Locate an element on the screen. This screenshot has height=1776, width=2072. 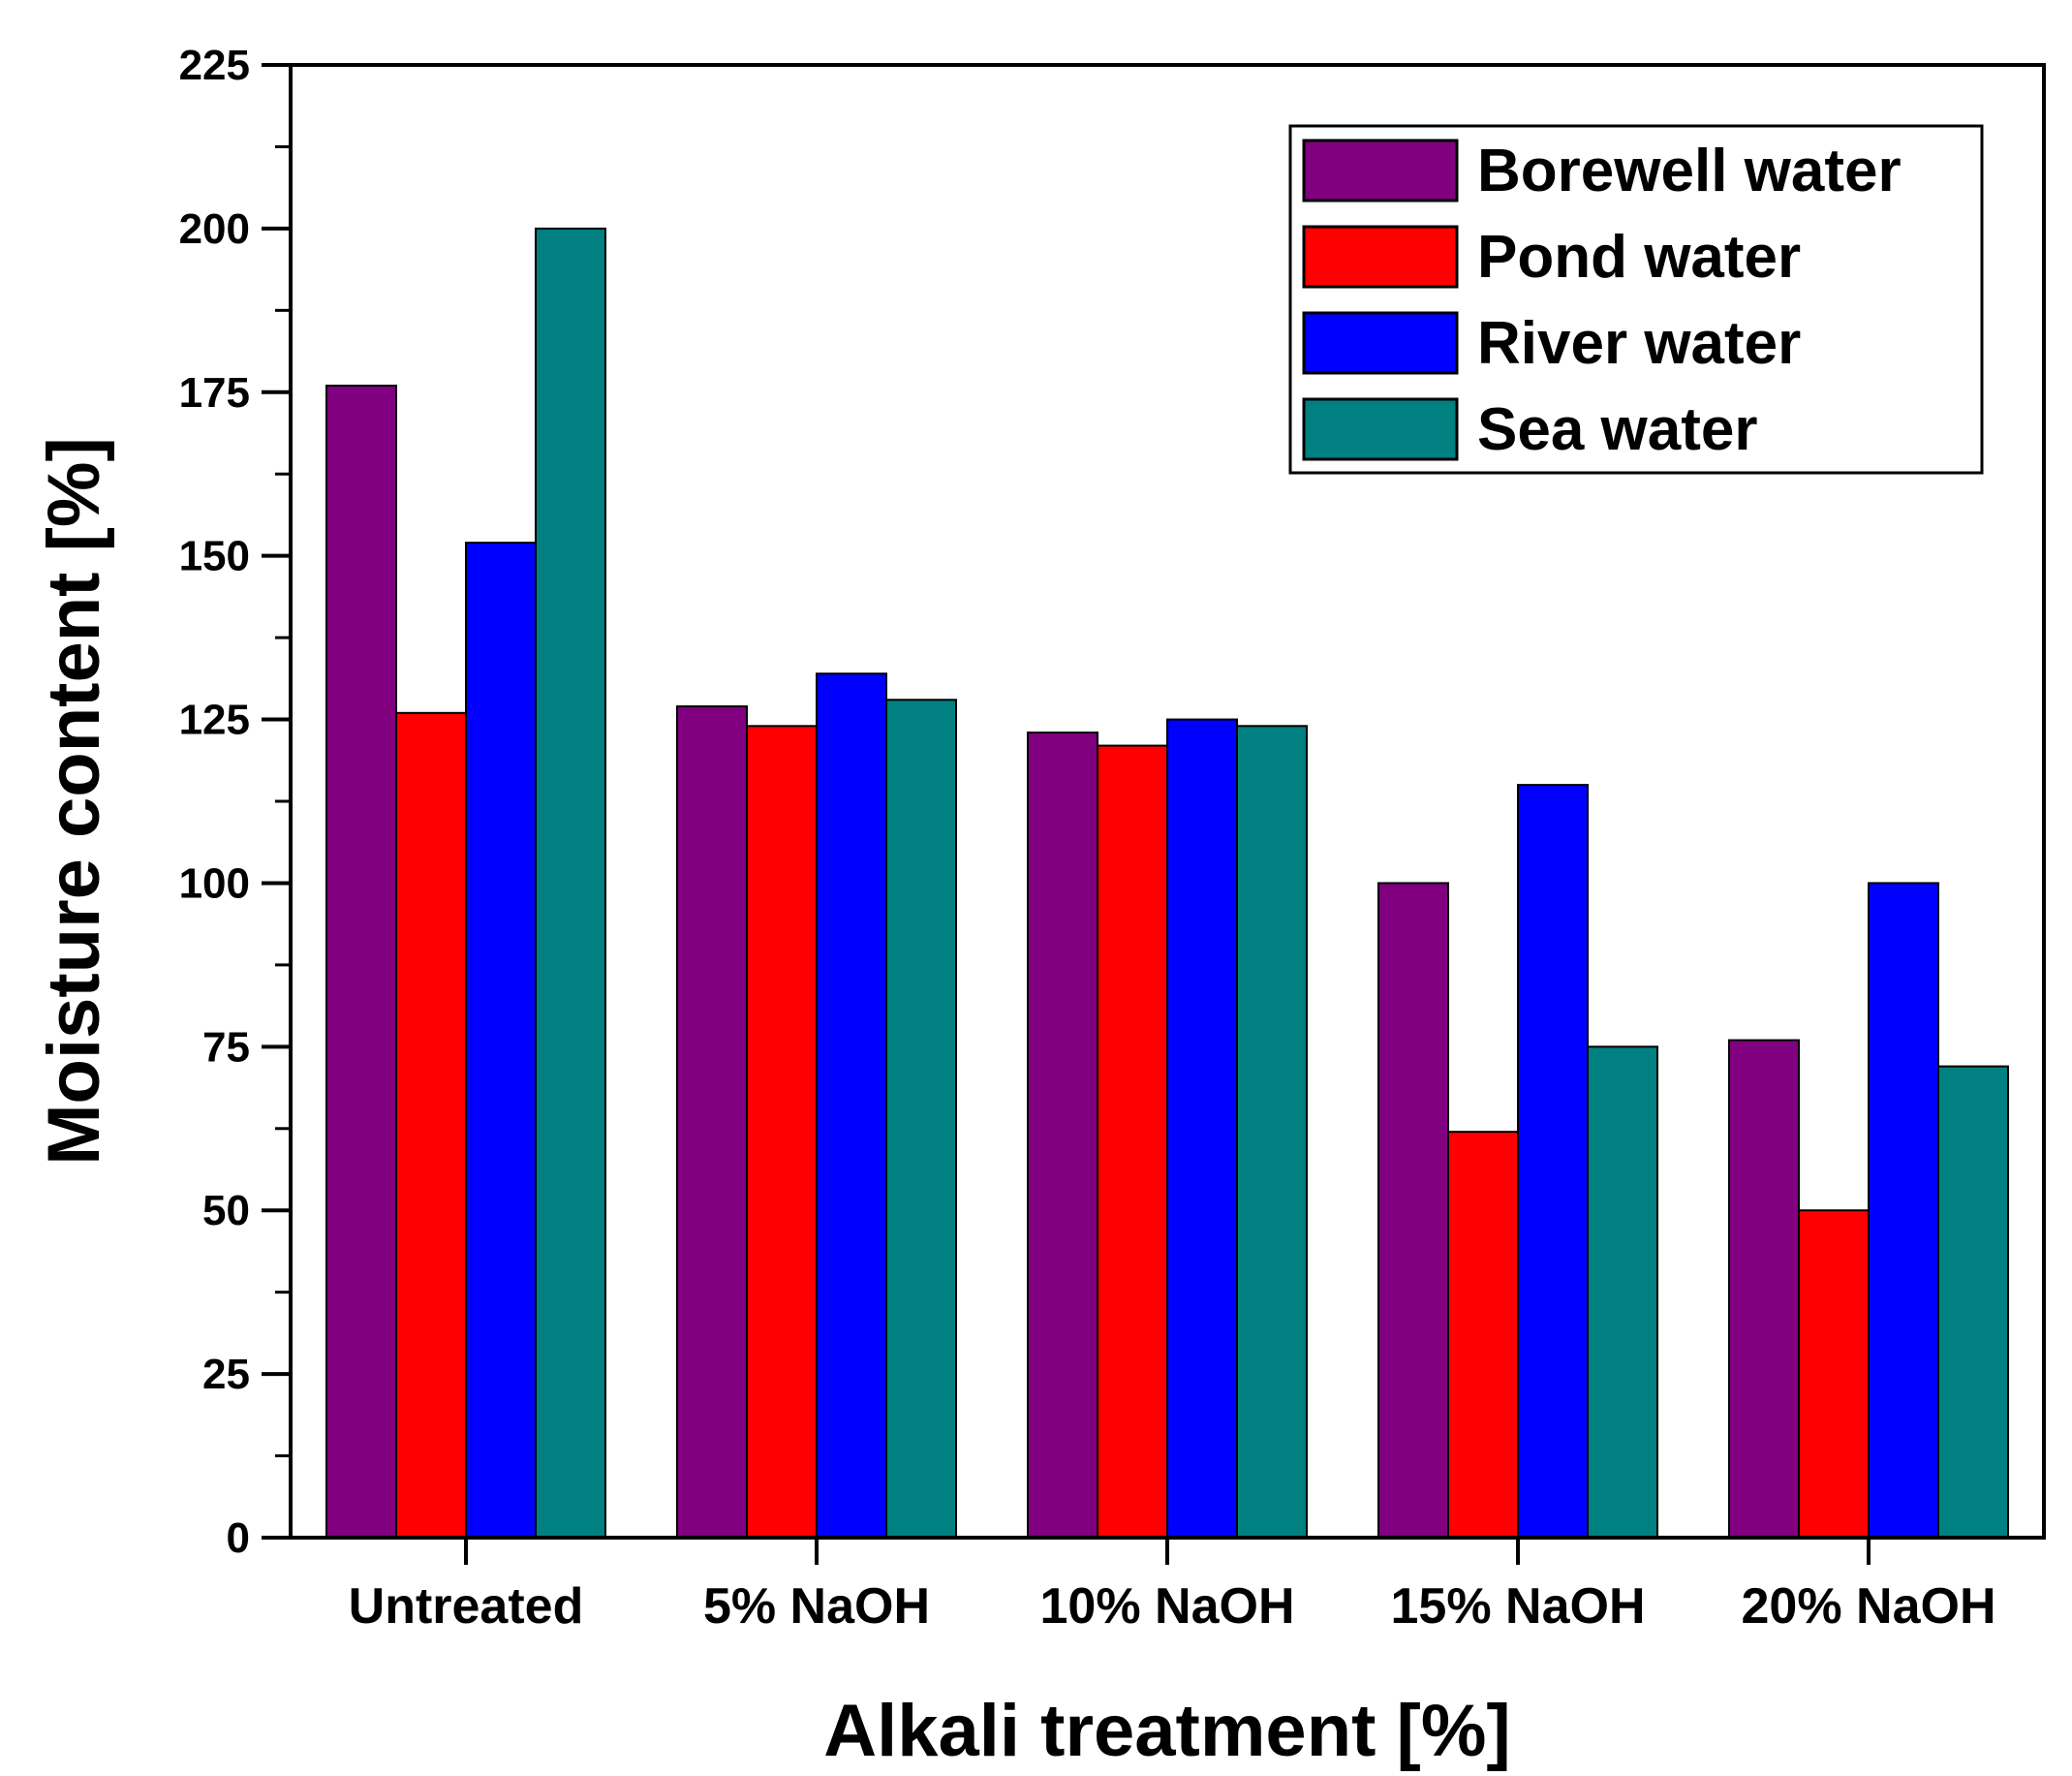
y-axis-title: Moisture content [%] is located at coordinates (74, 801).